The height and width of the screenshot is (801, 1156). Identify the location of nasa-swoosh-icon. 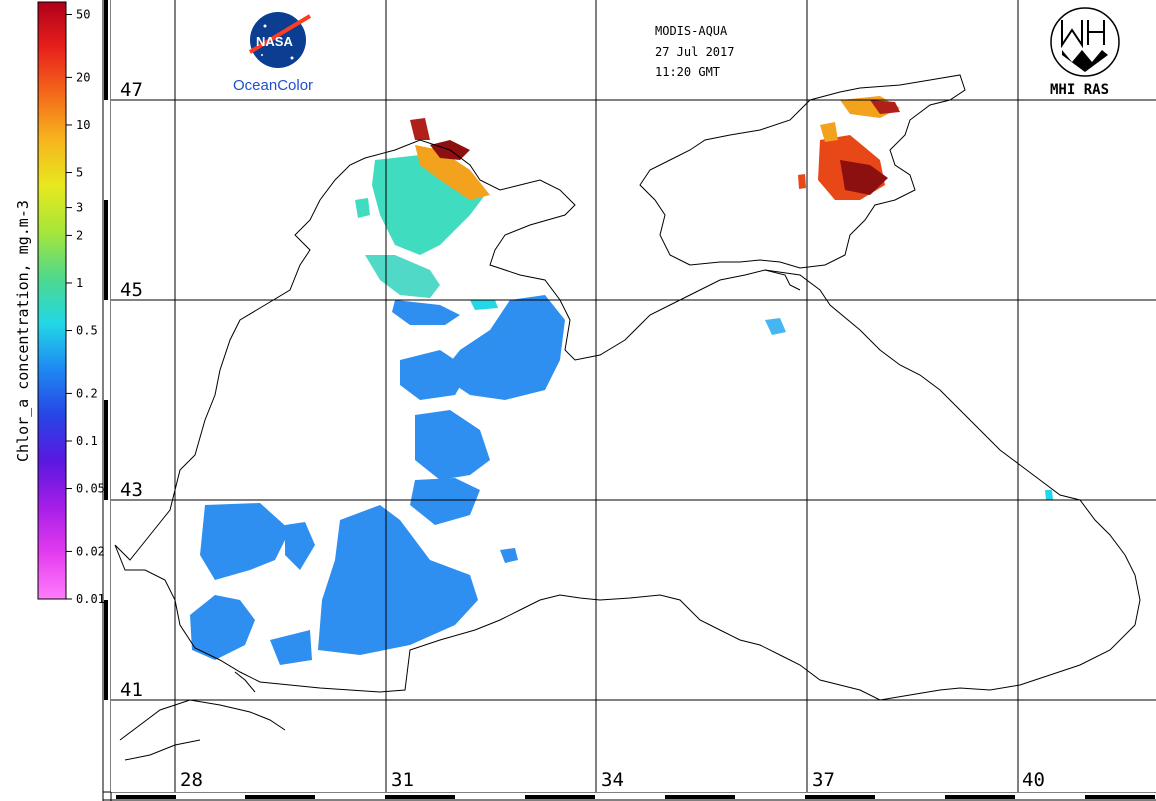
(280, 34).